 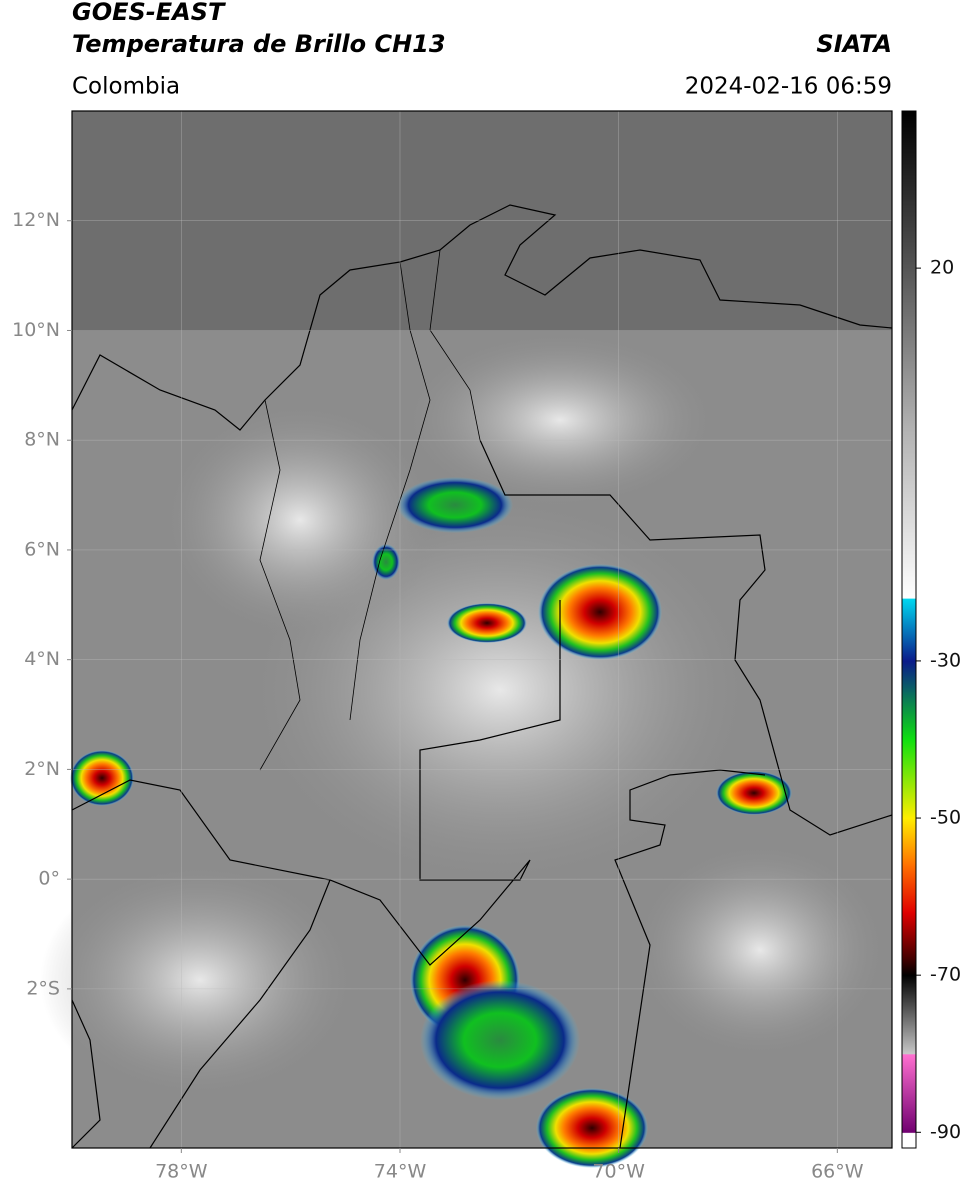 What do you see at coordinates (36, 330) in the screenshot?
I see `y-tick-label: 10°N` at bounding box center [36, 330].